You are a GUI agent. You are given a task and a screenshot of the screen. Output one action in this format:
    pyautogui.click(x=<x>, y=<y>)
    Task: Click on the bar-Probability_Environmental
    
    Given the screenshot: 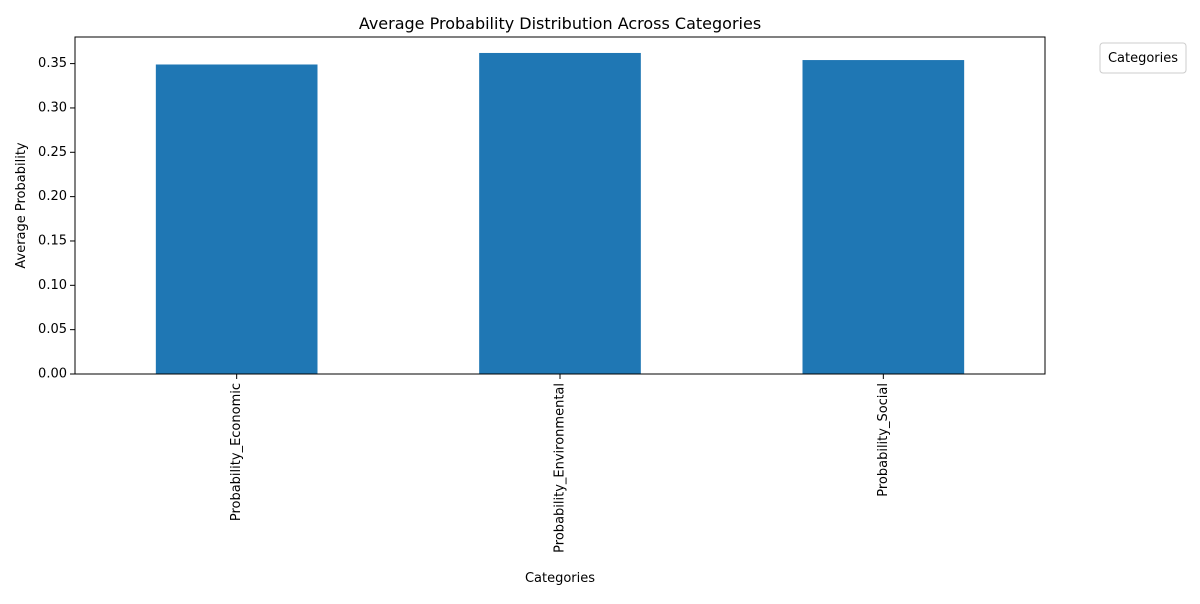 What is the action you would take?
    pyautogui.click(x=560, y=213)
    